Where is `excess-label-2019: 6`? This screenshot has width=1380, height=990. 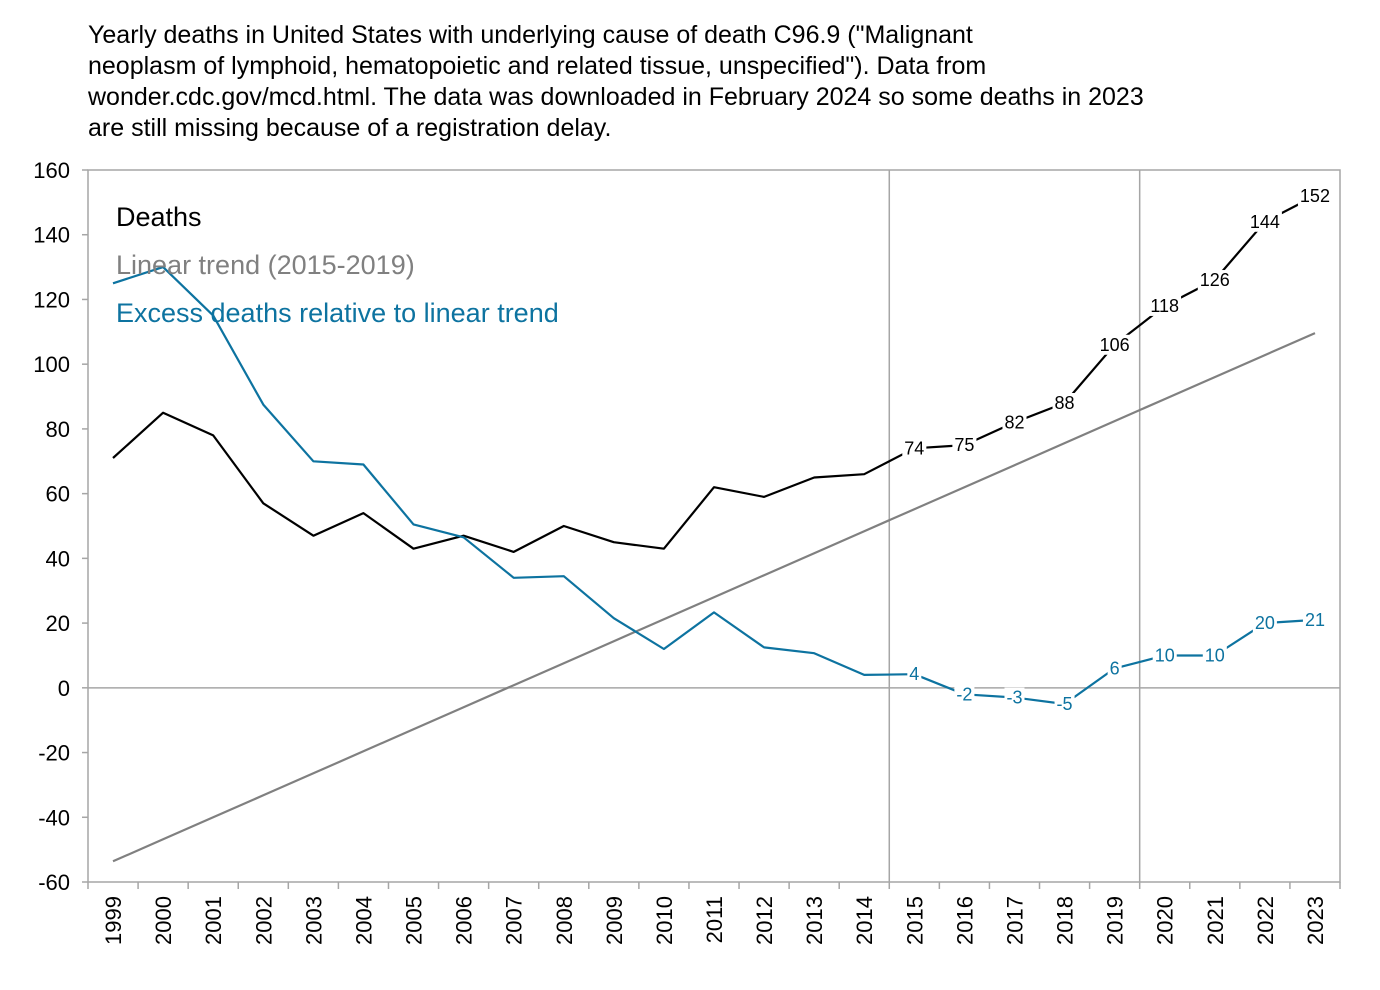 excess-label-2019: 6 is located at coordinates (1115, 668).